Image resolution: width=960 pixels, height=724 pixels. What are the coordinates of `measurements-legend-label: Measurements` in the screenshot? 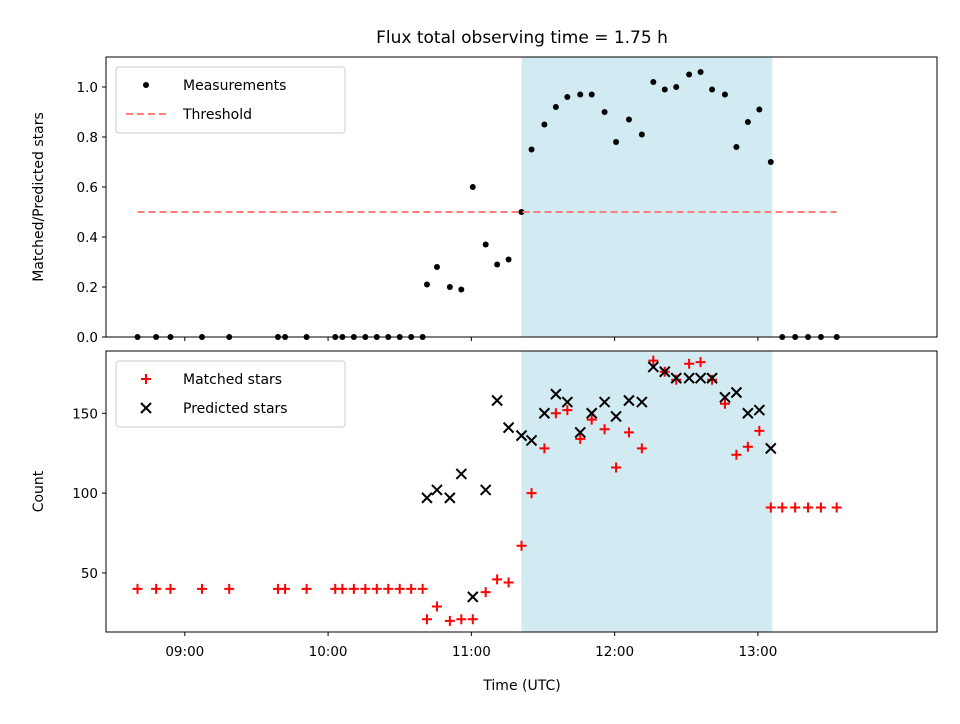 It's located at (234, 86).